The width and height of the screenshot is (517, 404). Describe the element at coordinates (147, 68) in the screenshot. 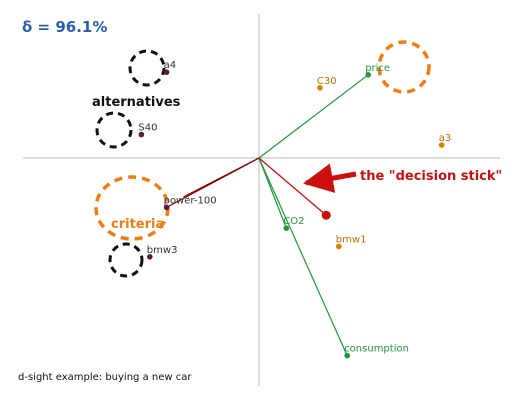

I see `highlight-circle-a4` at that location.